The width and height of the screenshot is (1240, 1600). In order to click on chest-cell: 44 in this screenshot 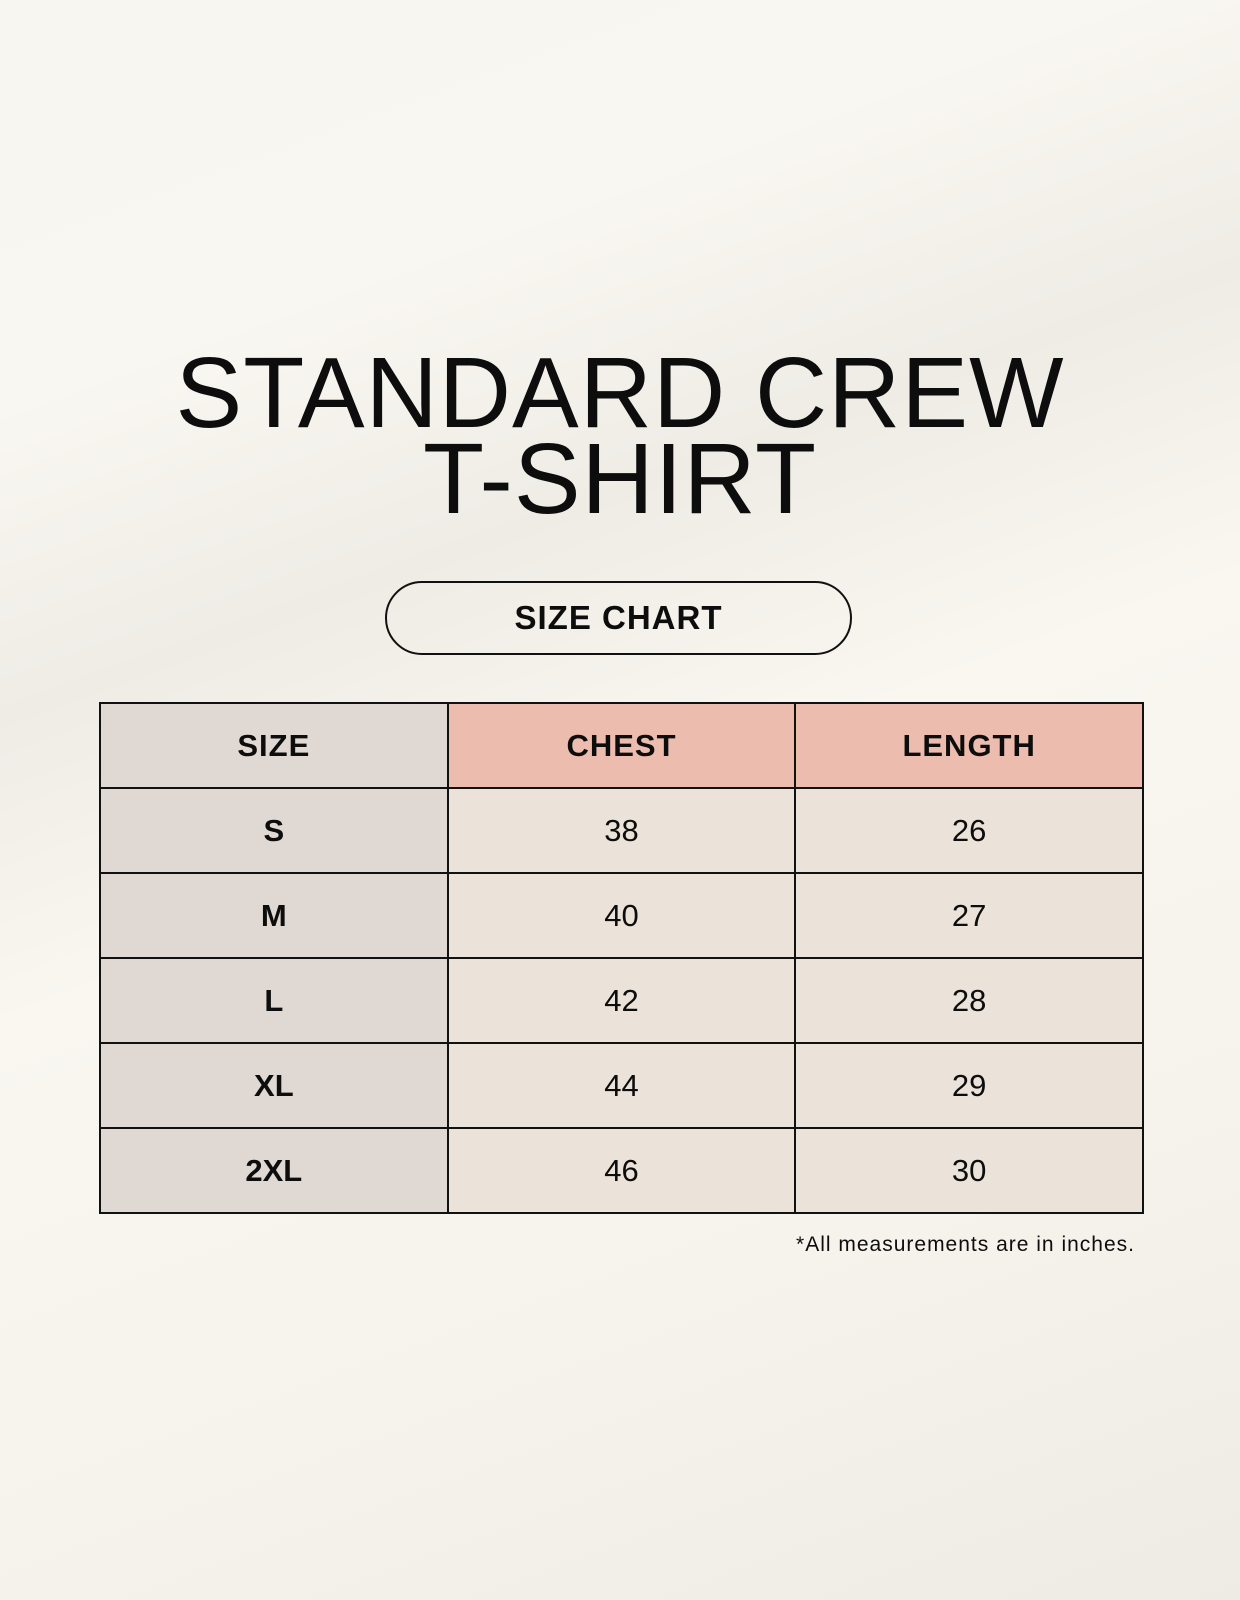, I will do `click(621, 1085)`.